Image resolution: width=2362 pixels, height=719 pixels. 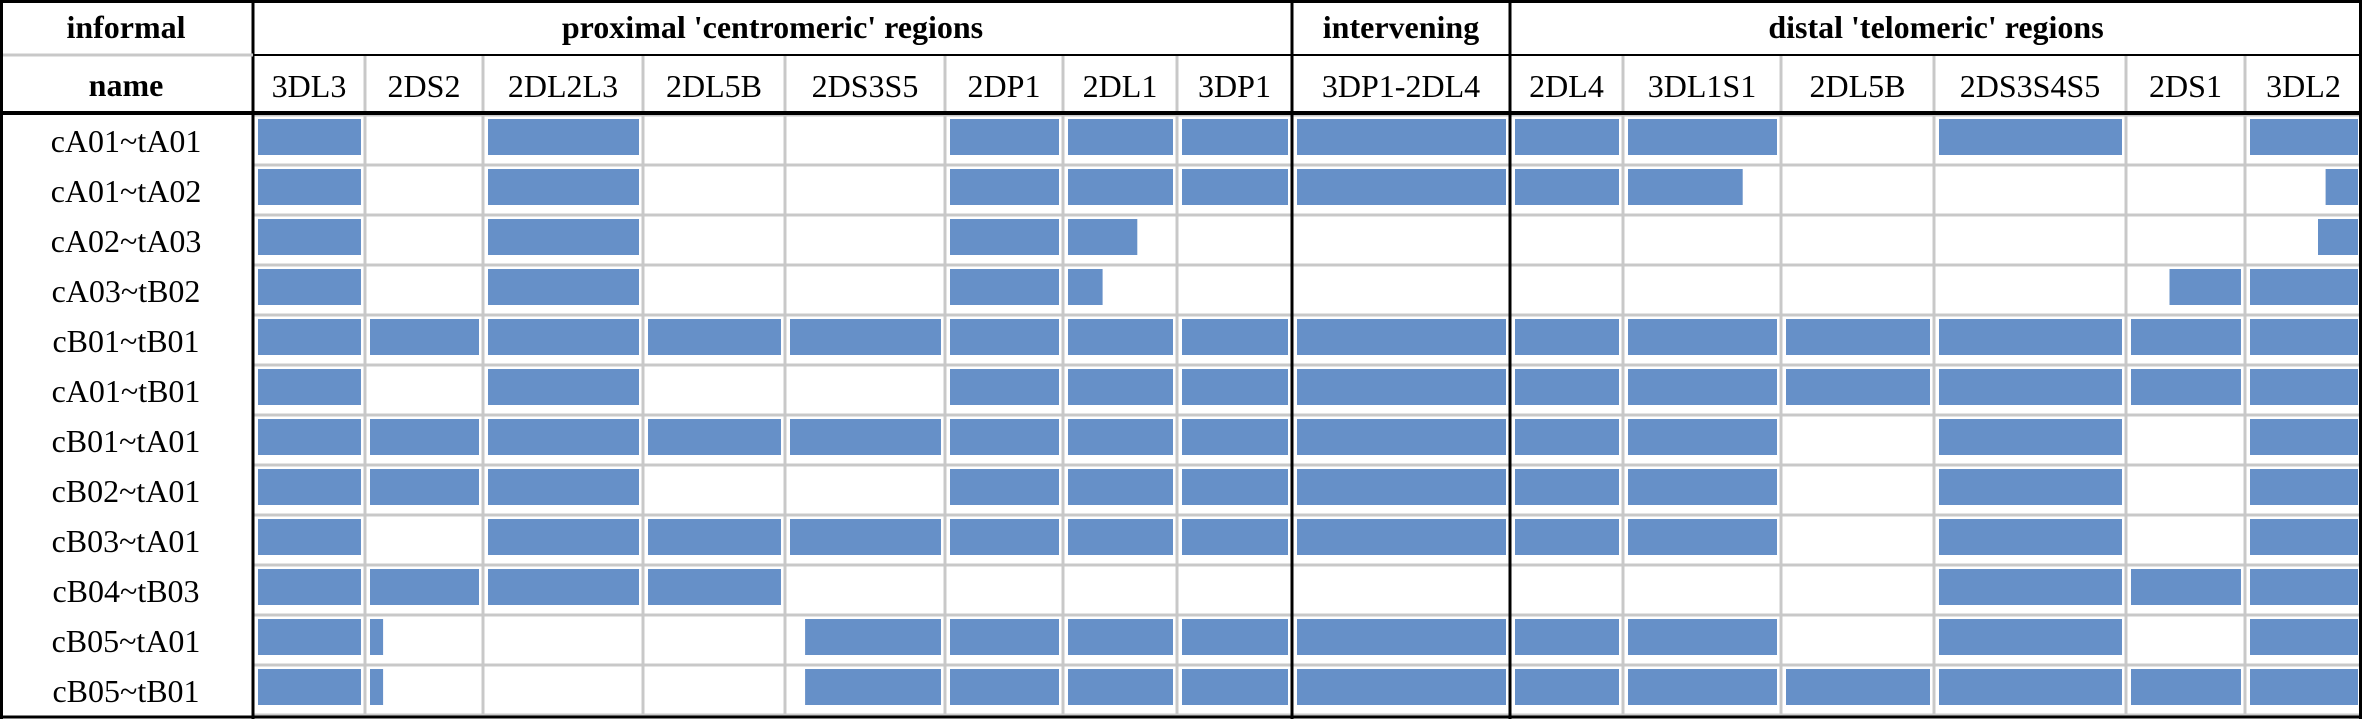 I want to click on haplotype-row-label: cB04~tB03, so click(x=125, y=591).